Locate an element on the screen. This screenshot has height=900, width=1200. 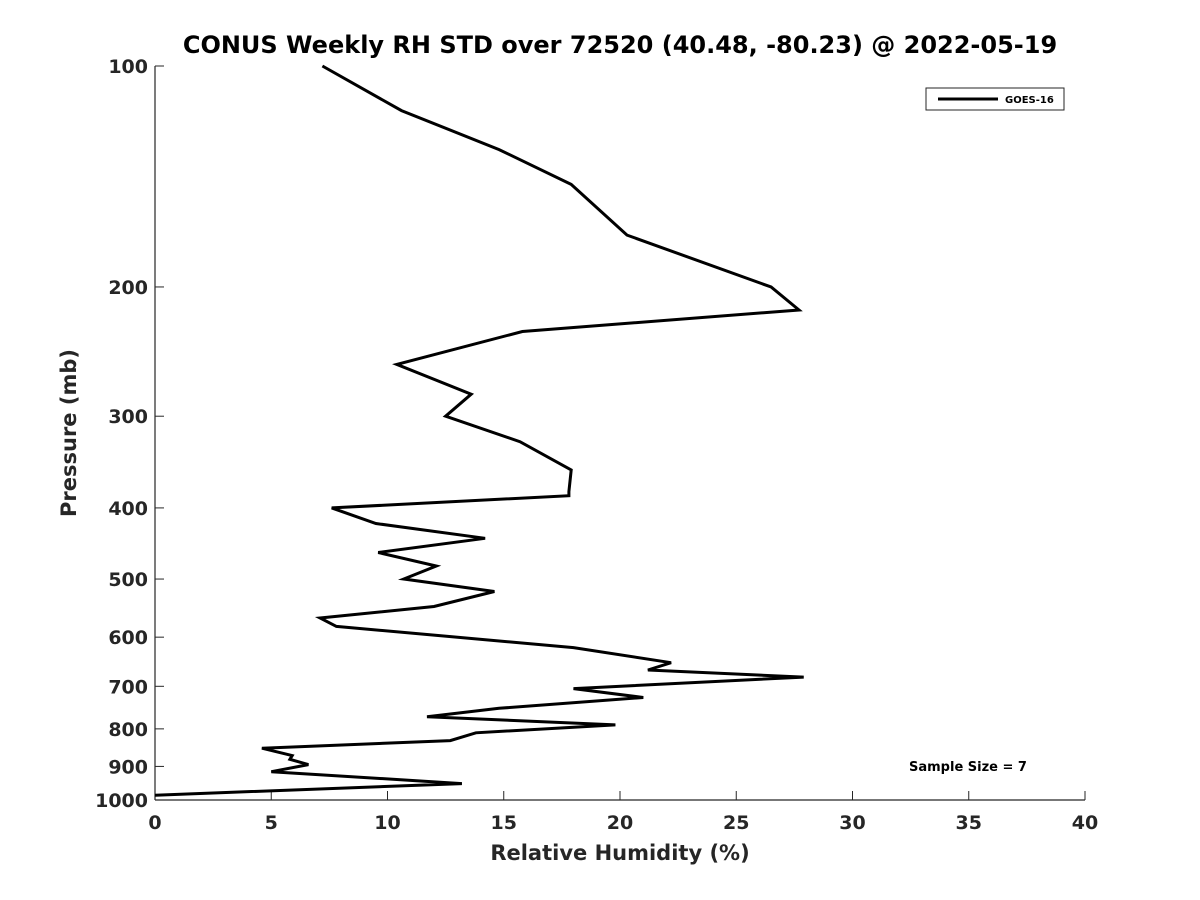
x-tick-label: 0 is located at coordinates (154, 823).